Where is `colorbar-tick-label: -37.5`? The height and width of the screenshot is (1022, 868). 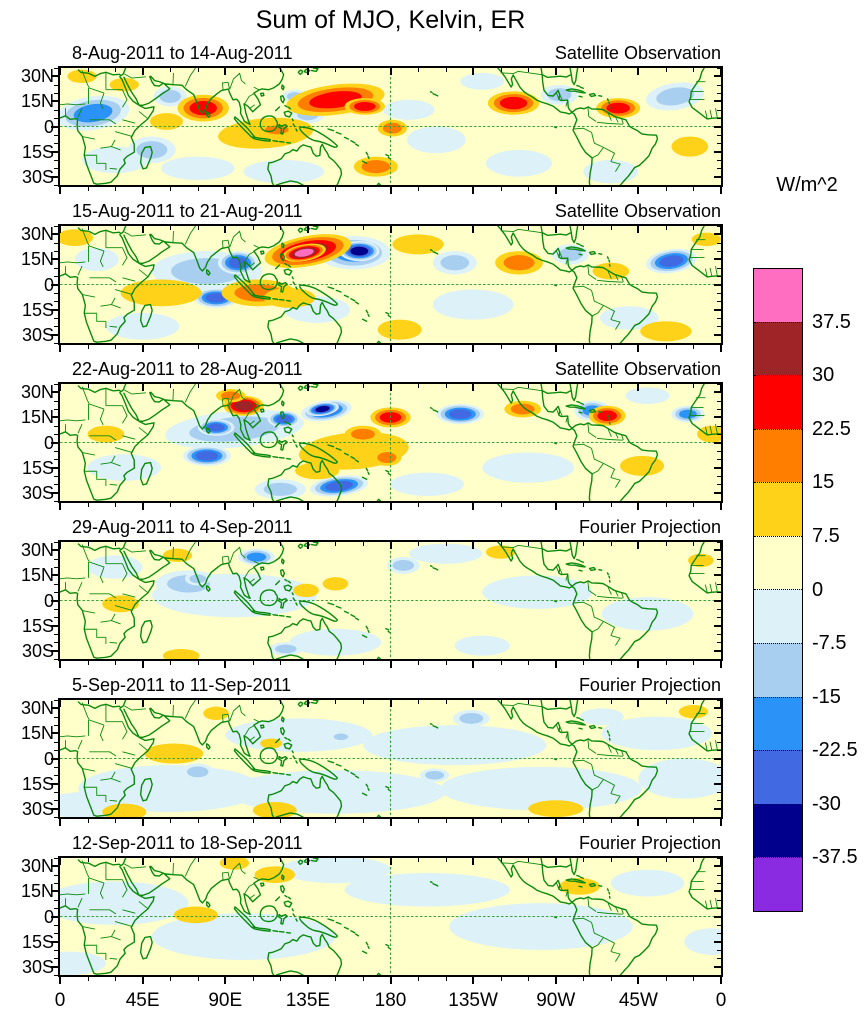 colorbar-tick-label: -37.5 is located at coordinates (835, 857).